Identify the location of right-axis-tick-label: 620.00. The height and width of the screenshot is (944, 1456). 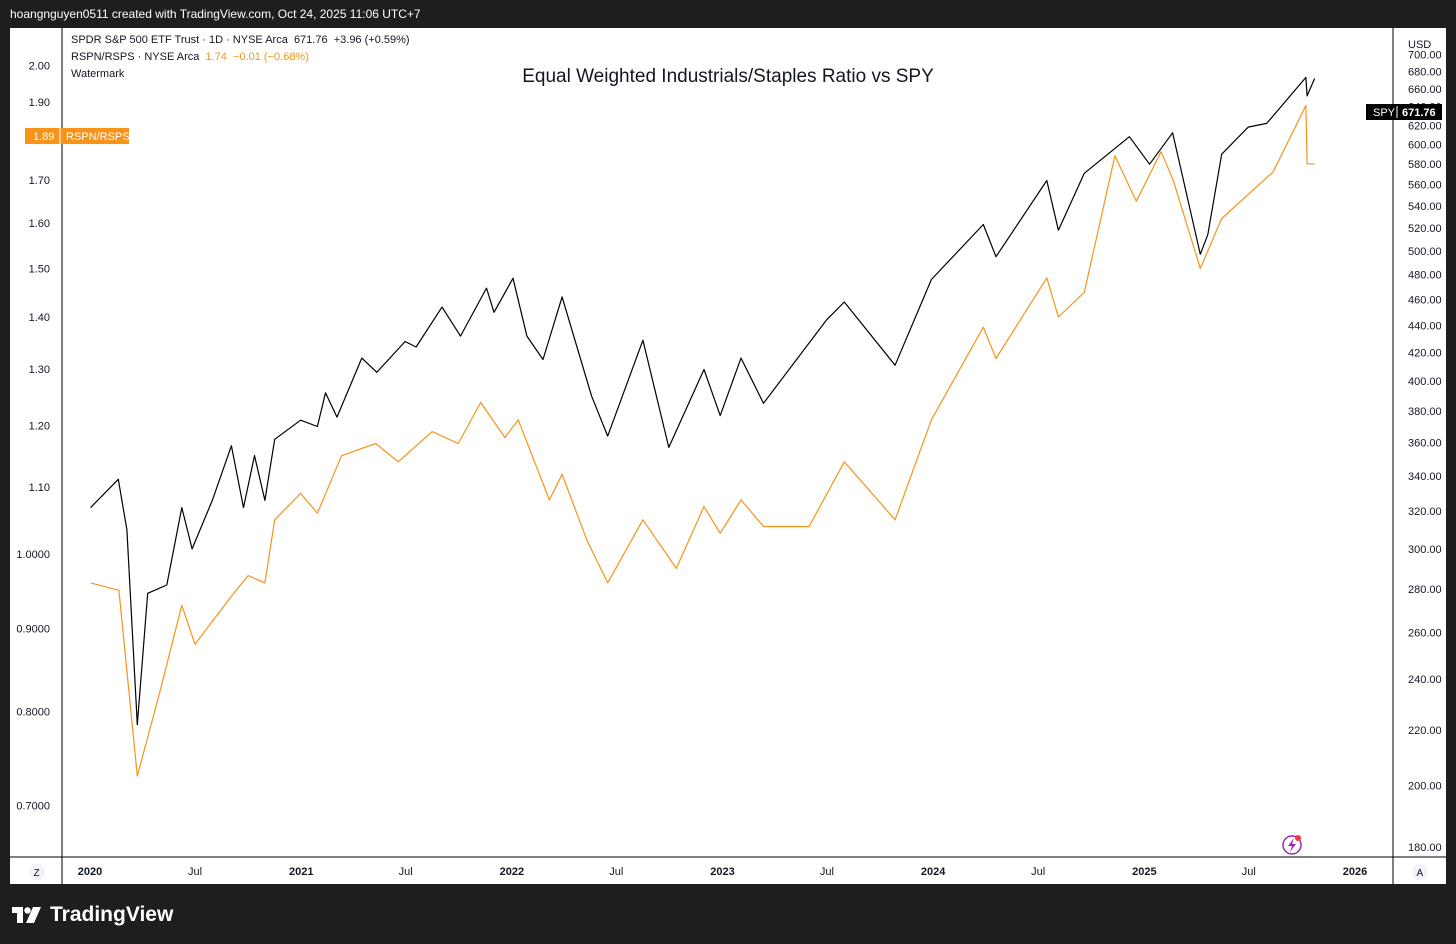
(1425, 126).